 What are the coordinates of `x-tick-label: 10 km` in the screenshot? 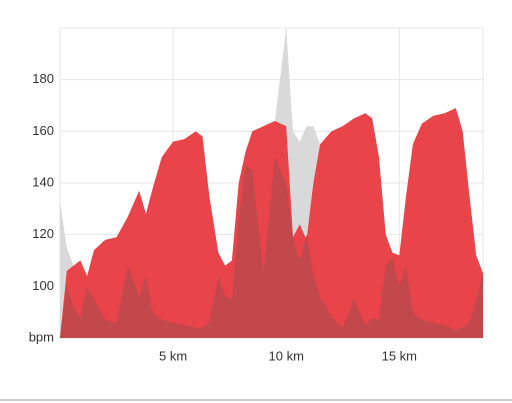 It's located at (286, 355).